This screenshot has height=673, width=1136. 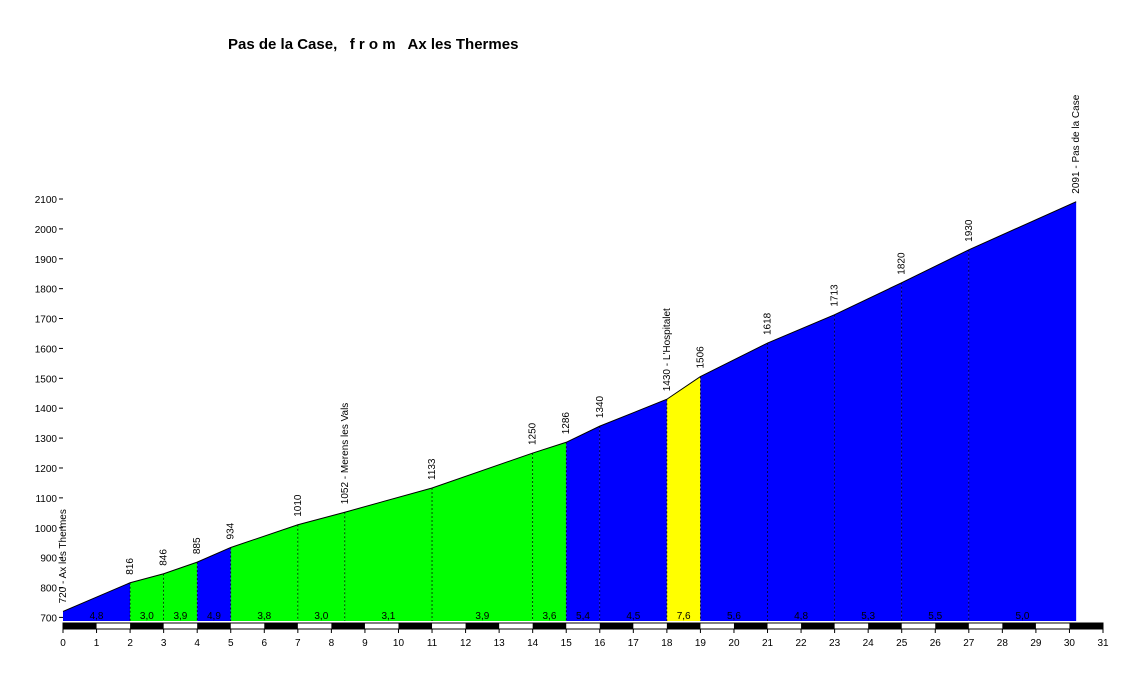 I want to click on gradient-label: 5,3, so click(x=868, y=616).